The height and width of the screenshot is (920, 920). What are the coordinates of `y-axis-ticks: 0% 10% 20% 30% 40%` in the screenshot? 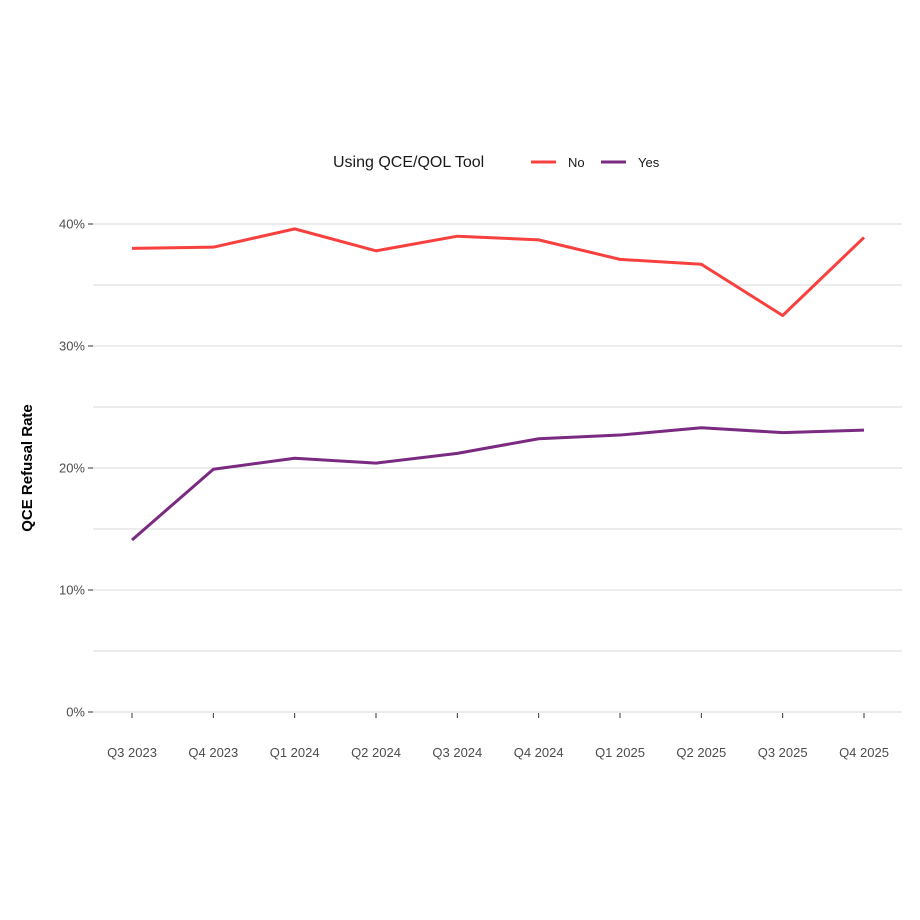 It's located at (76, 468).